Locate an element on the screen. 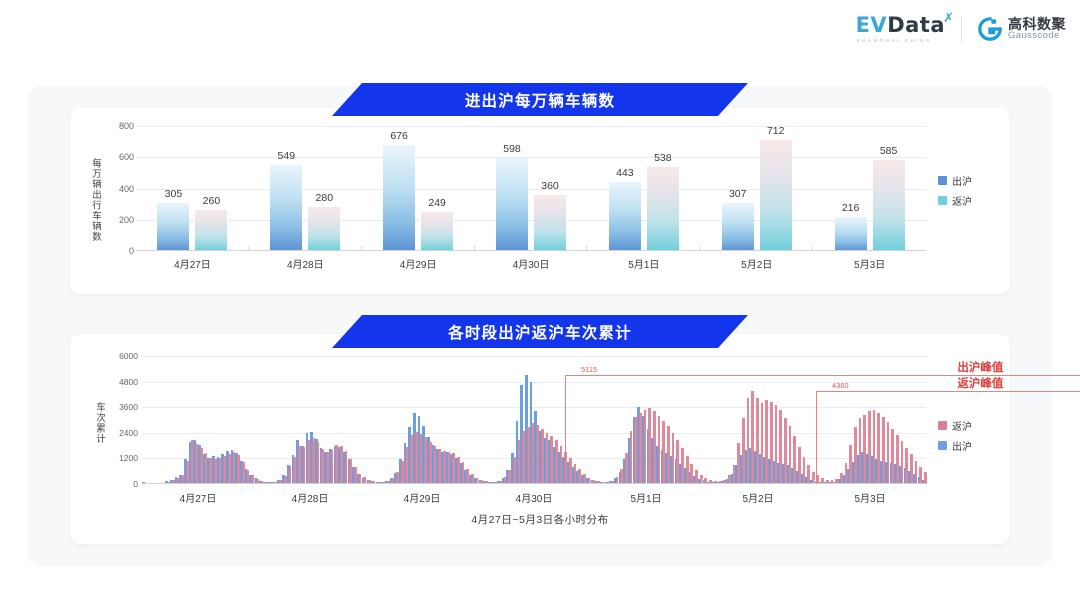 The height and width of the screenshot is (608, 1080). chart1-bar-group: 443 538 is located at coordinates (644, 188).